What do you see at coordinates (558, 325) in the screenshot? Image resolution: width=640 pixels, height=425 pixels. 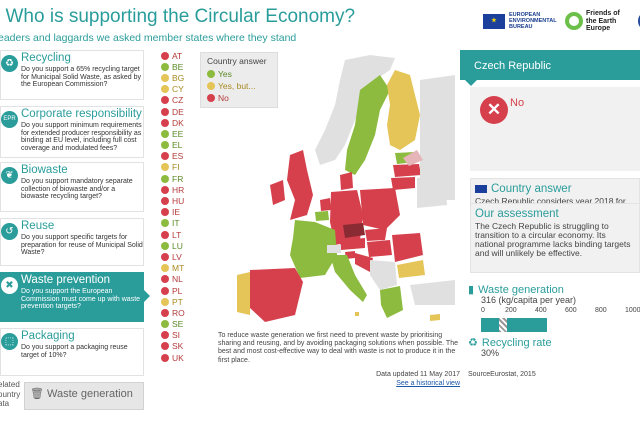 I see `waste-generation-bar` at bounding box center [558, 325].